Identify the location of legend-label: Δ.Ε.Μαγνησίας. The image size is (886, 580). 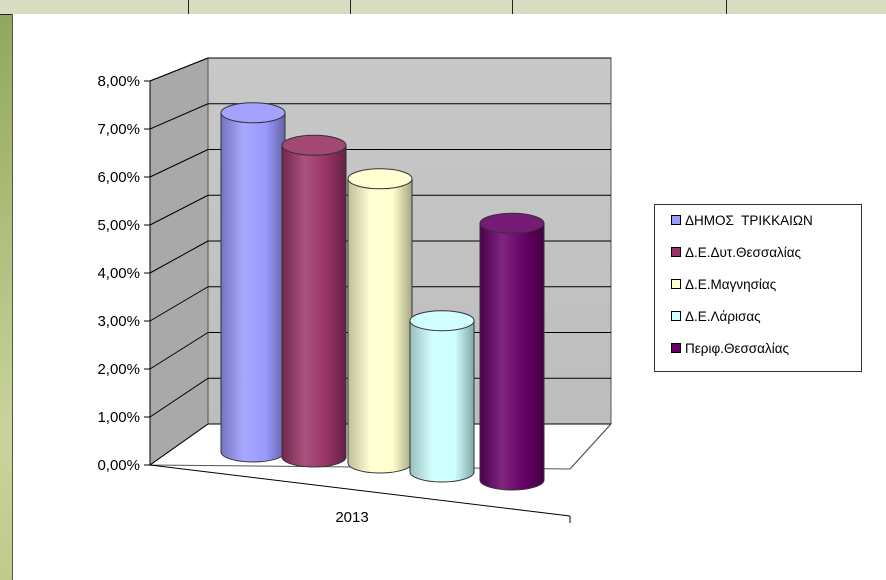
(731, 284).